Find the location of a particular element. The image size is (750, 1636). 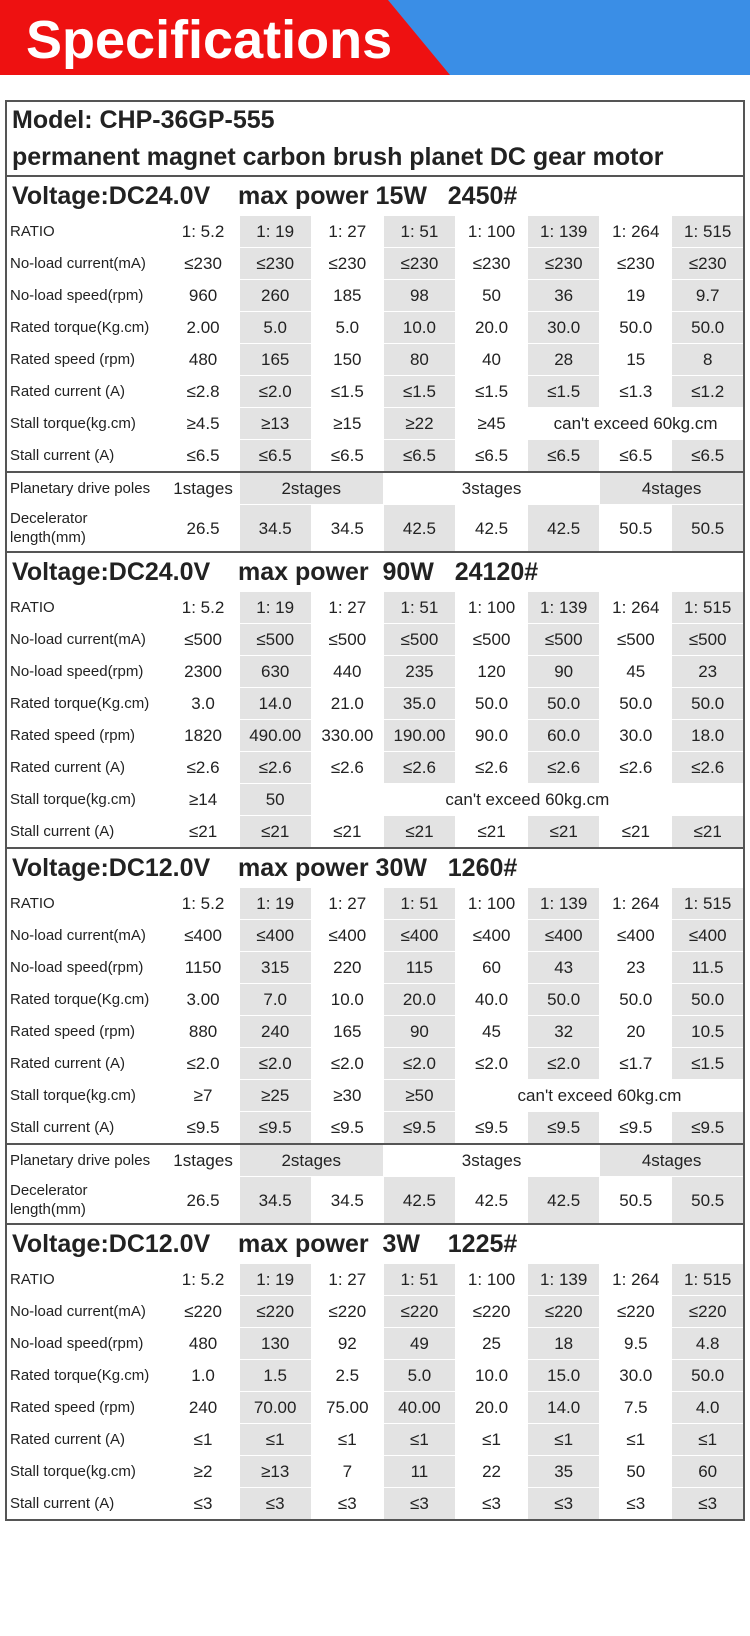

value-cell: 1: 27 is located at coordinates (347, 607).